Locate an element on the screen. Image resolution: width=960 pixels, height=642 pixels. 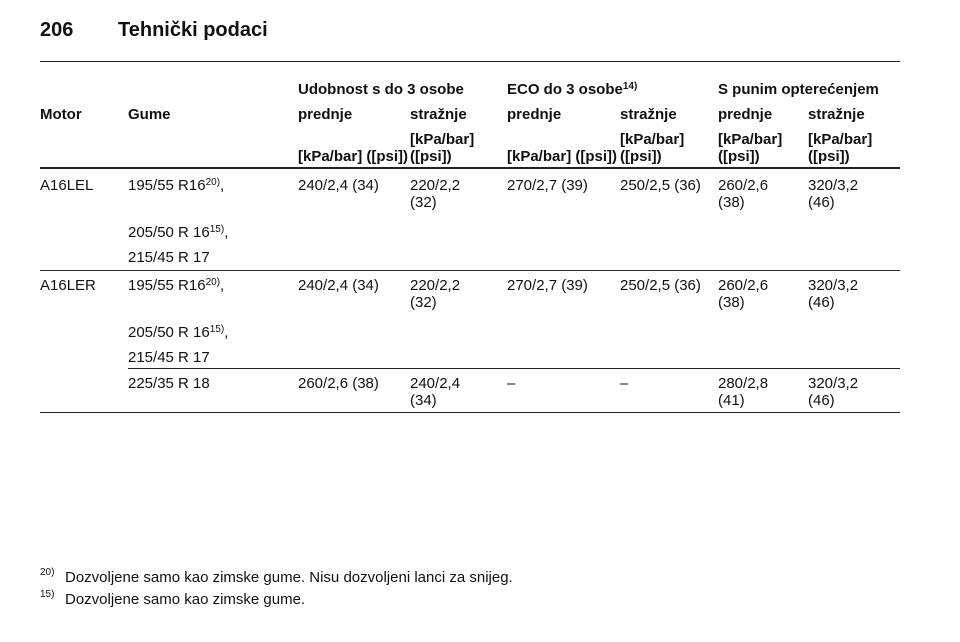
tyre: 225/35 R 18 is located at coordinates (169, 383).